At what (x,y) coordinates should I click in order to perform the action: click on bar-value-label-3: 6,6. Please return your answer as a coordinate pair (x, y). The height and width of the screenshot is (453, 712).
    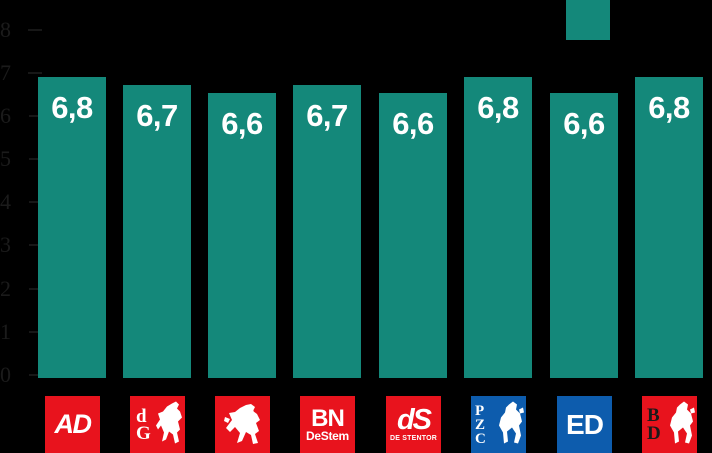
    Looking at the image, I should click on (242, 123).